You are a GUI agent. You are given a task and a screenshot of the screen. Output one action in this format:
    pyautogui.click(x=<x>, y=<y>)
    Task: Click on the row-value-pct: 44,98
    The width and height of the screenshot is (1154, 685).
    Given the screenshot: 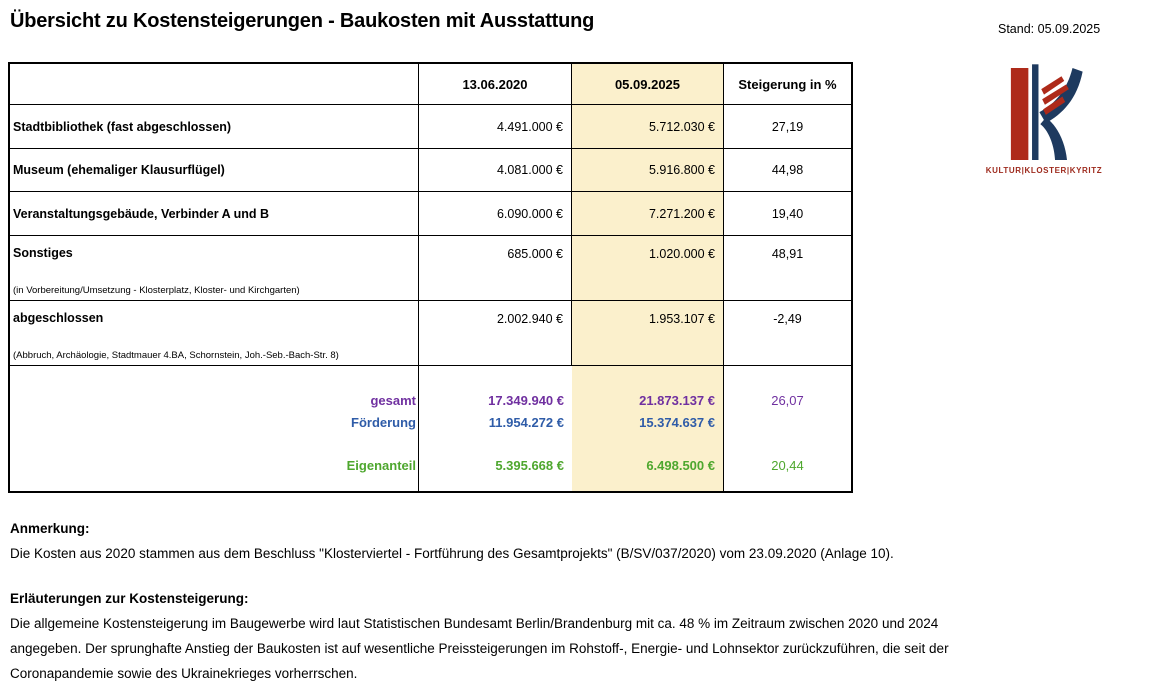 What is the action you would take?
    pyautogui.click(x=787, y=170)
    